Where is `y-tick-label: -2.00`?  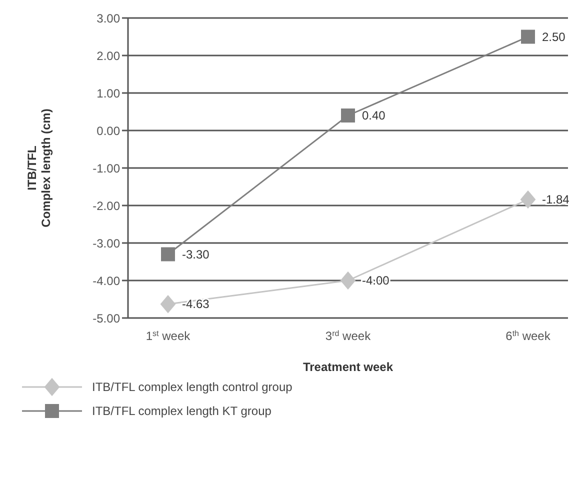
y-tick-label: -2.00 is located at coordinates (106, 205).